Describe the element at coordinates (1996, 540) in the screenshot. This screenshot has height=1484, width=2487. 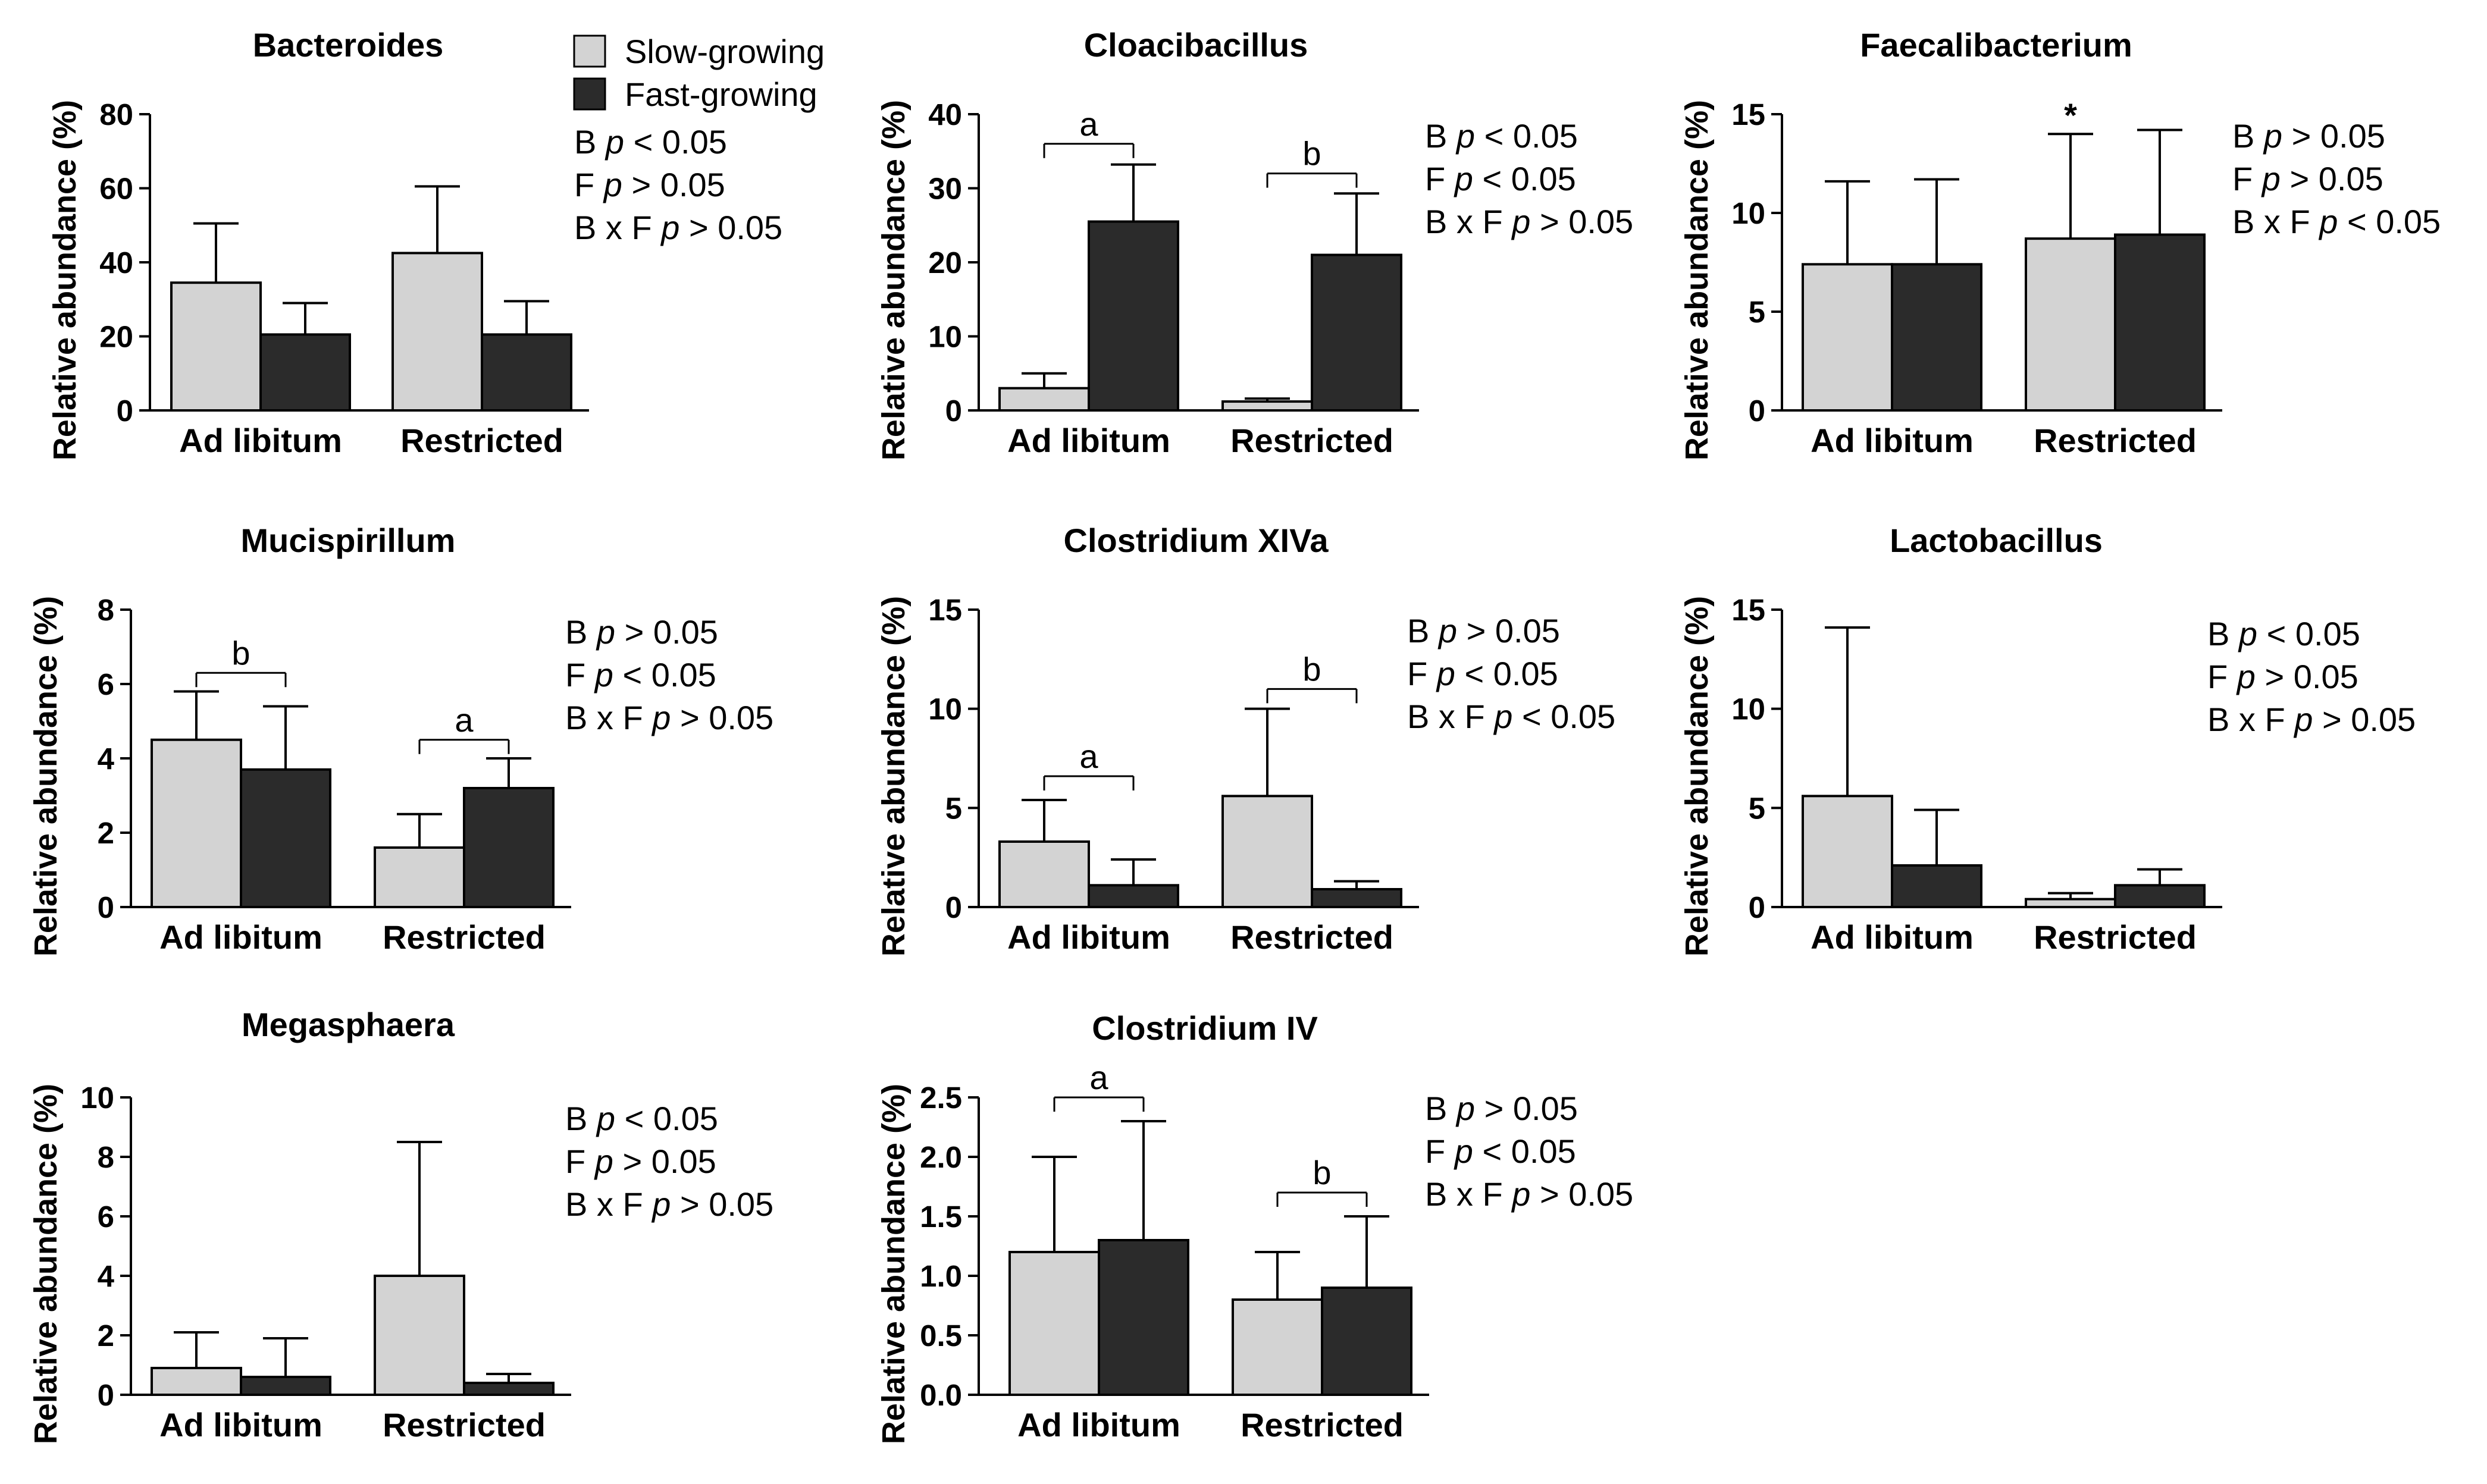
I see `chart-title: Lactobacillus` at that location.